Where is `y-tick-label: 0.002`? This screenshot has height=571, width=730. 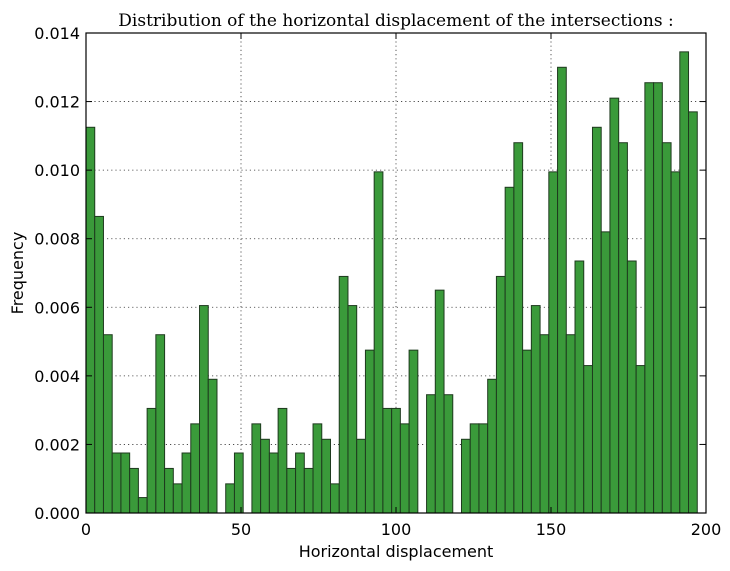 y-tick-label: 0.002 is located at coordinates (57, 444).